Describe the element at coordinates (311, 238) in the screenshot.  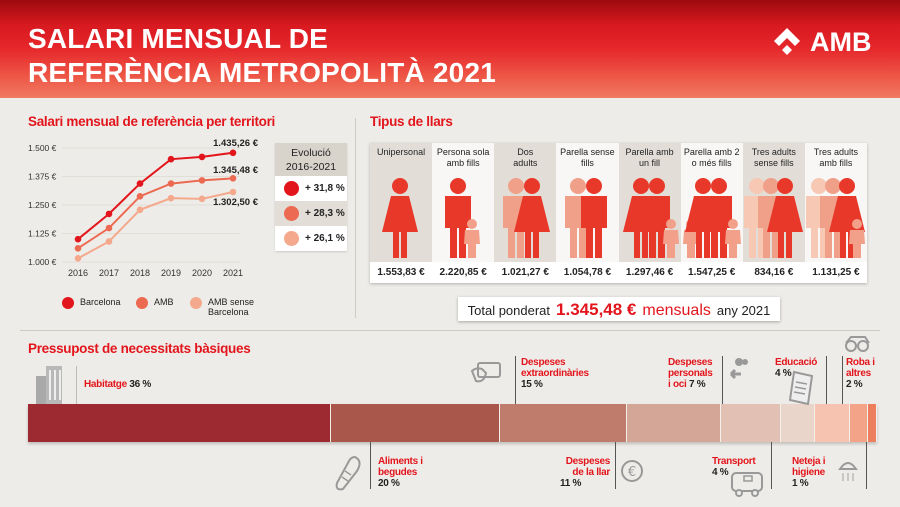
I see `evolution-row-amb-sense: + 26,1 %` at that location.